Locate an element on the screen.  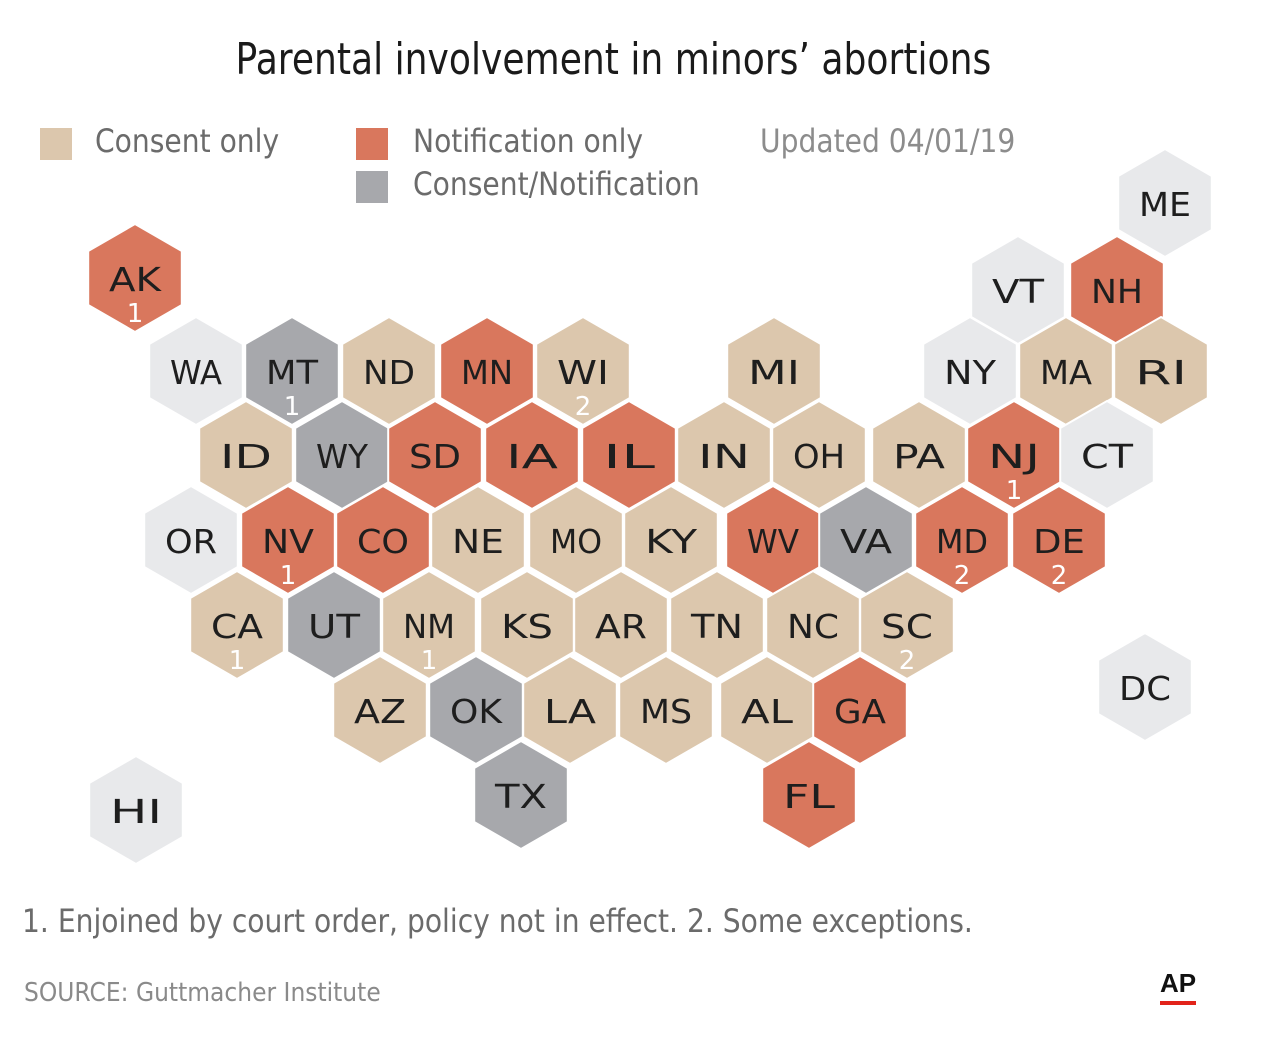
state-label-nv: NV is located at coordinates (288, 541).